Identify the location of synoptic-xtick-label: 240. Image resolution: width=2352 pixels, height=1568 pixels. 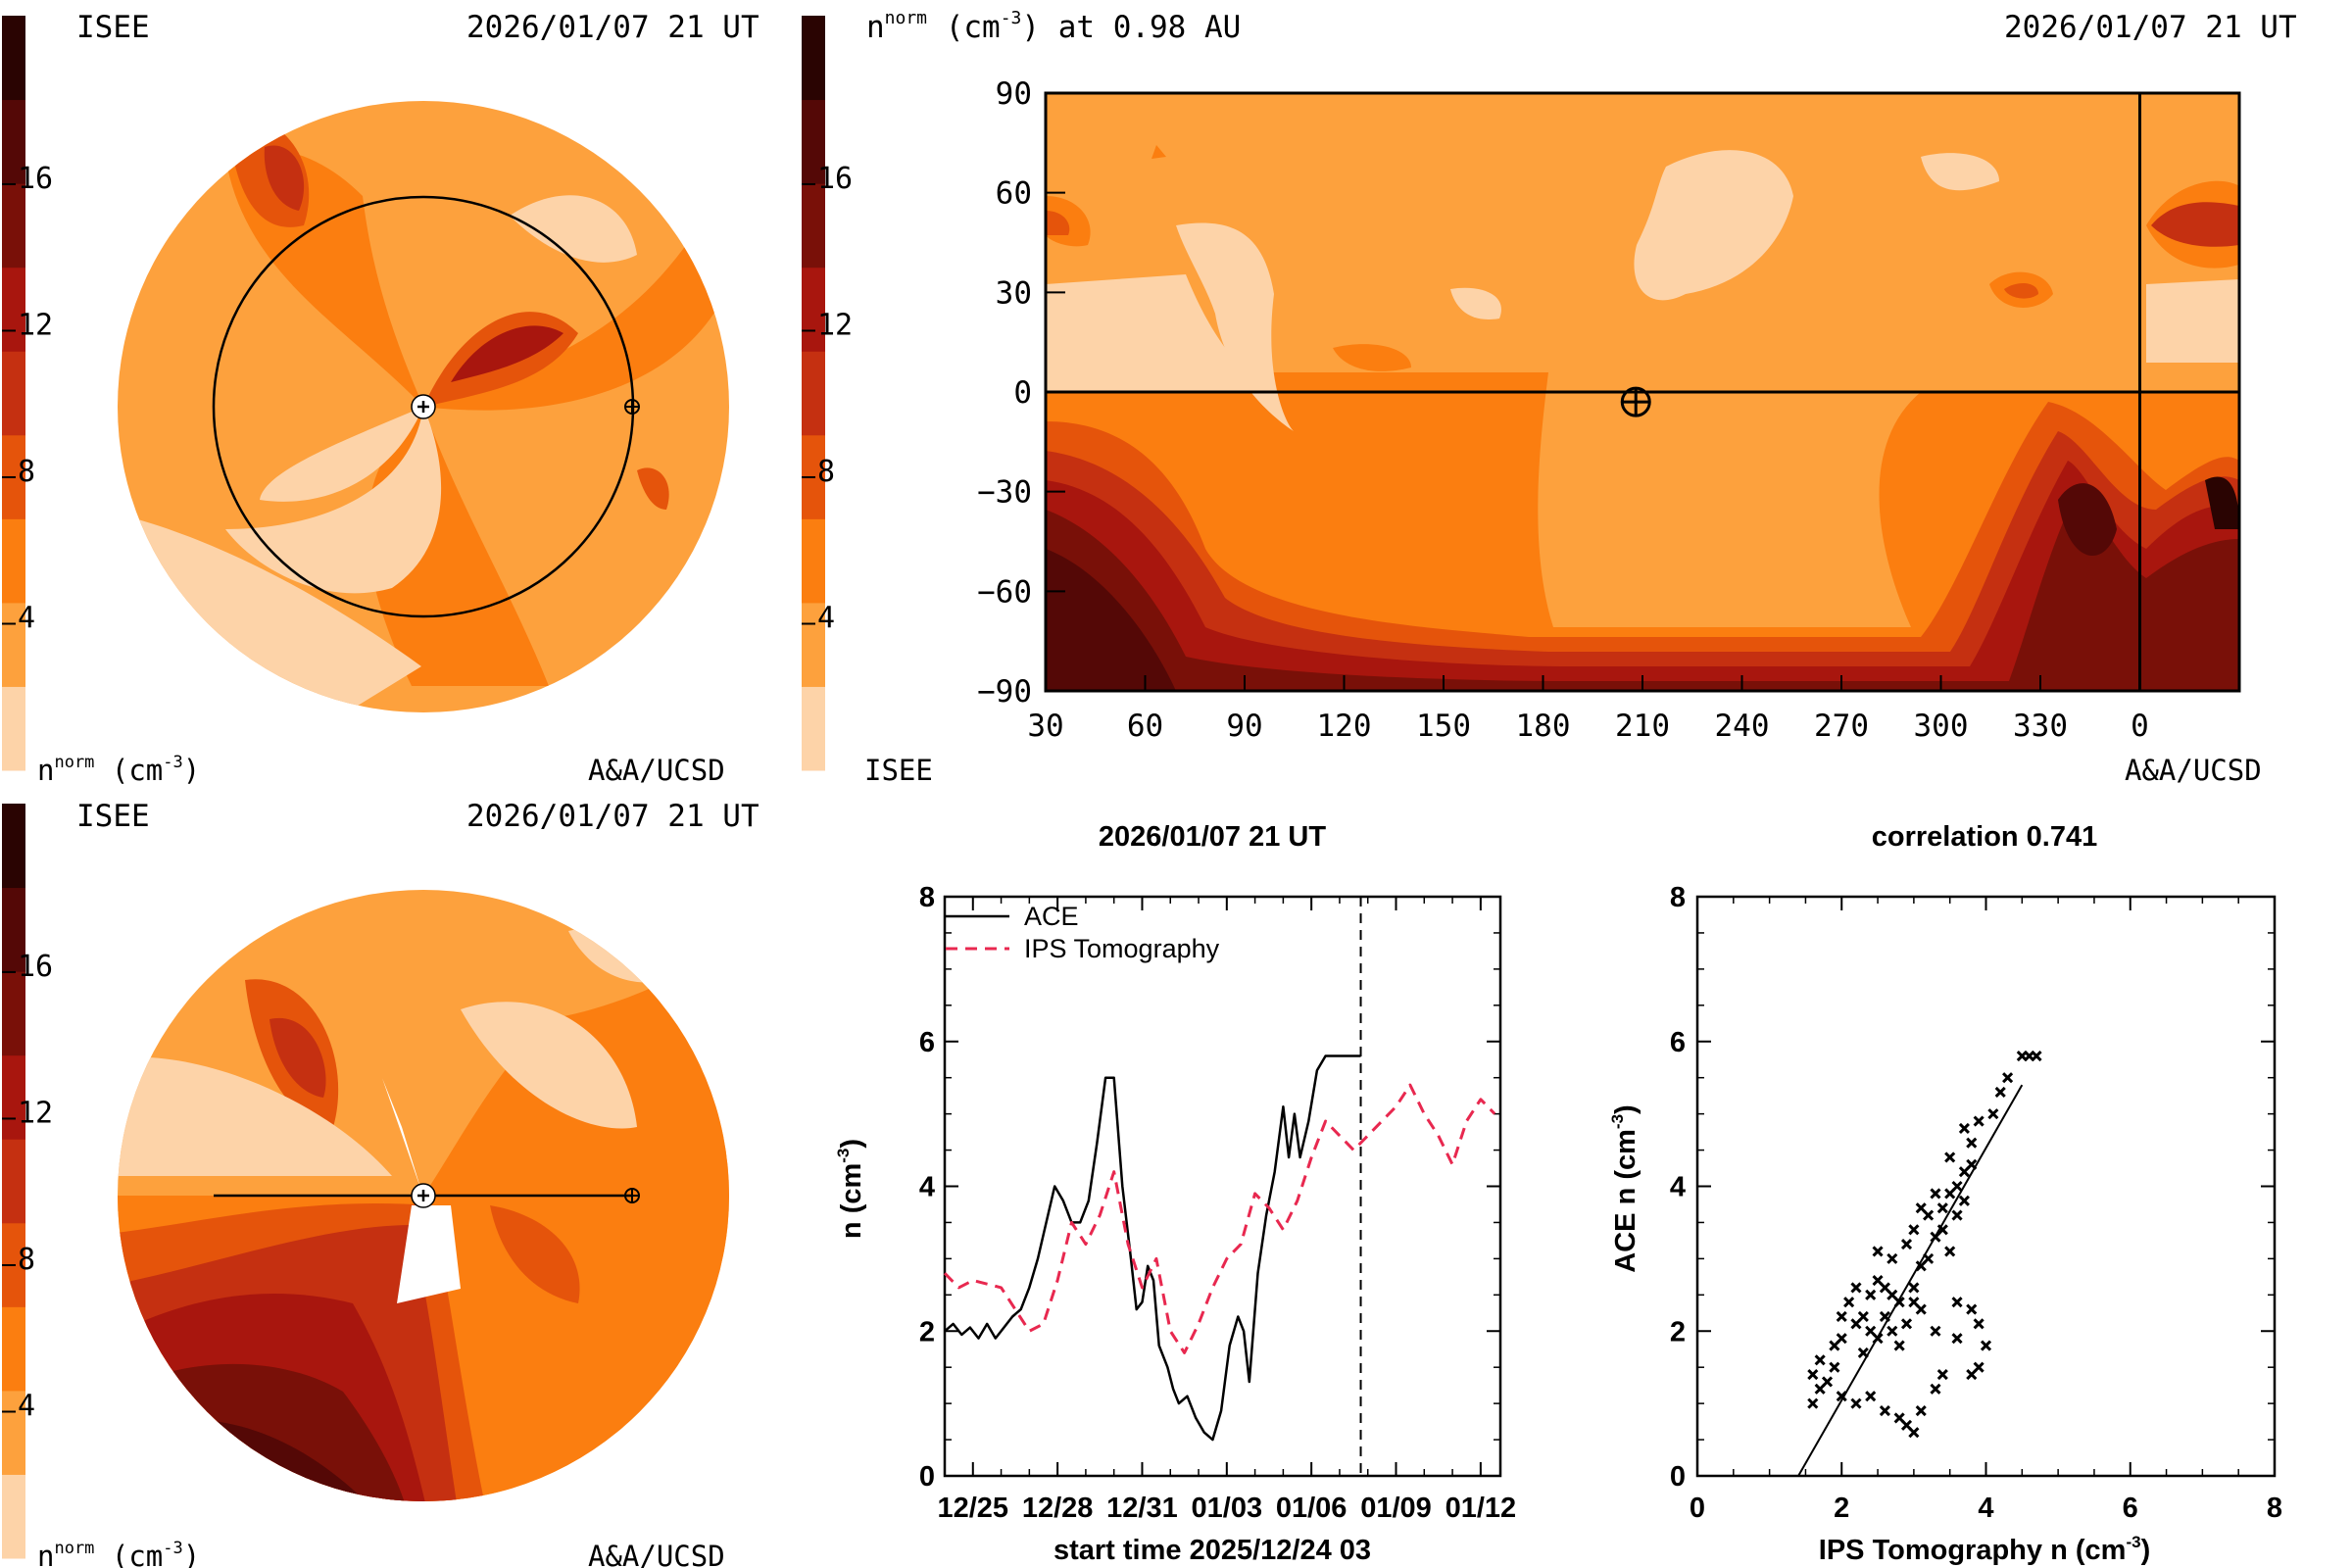
(1742, 726).